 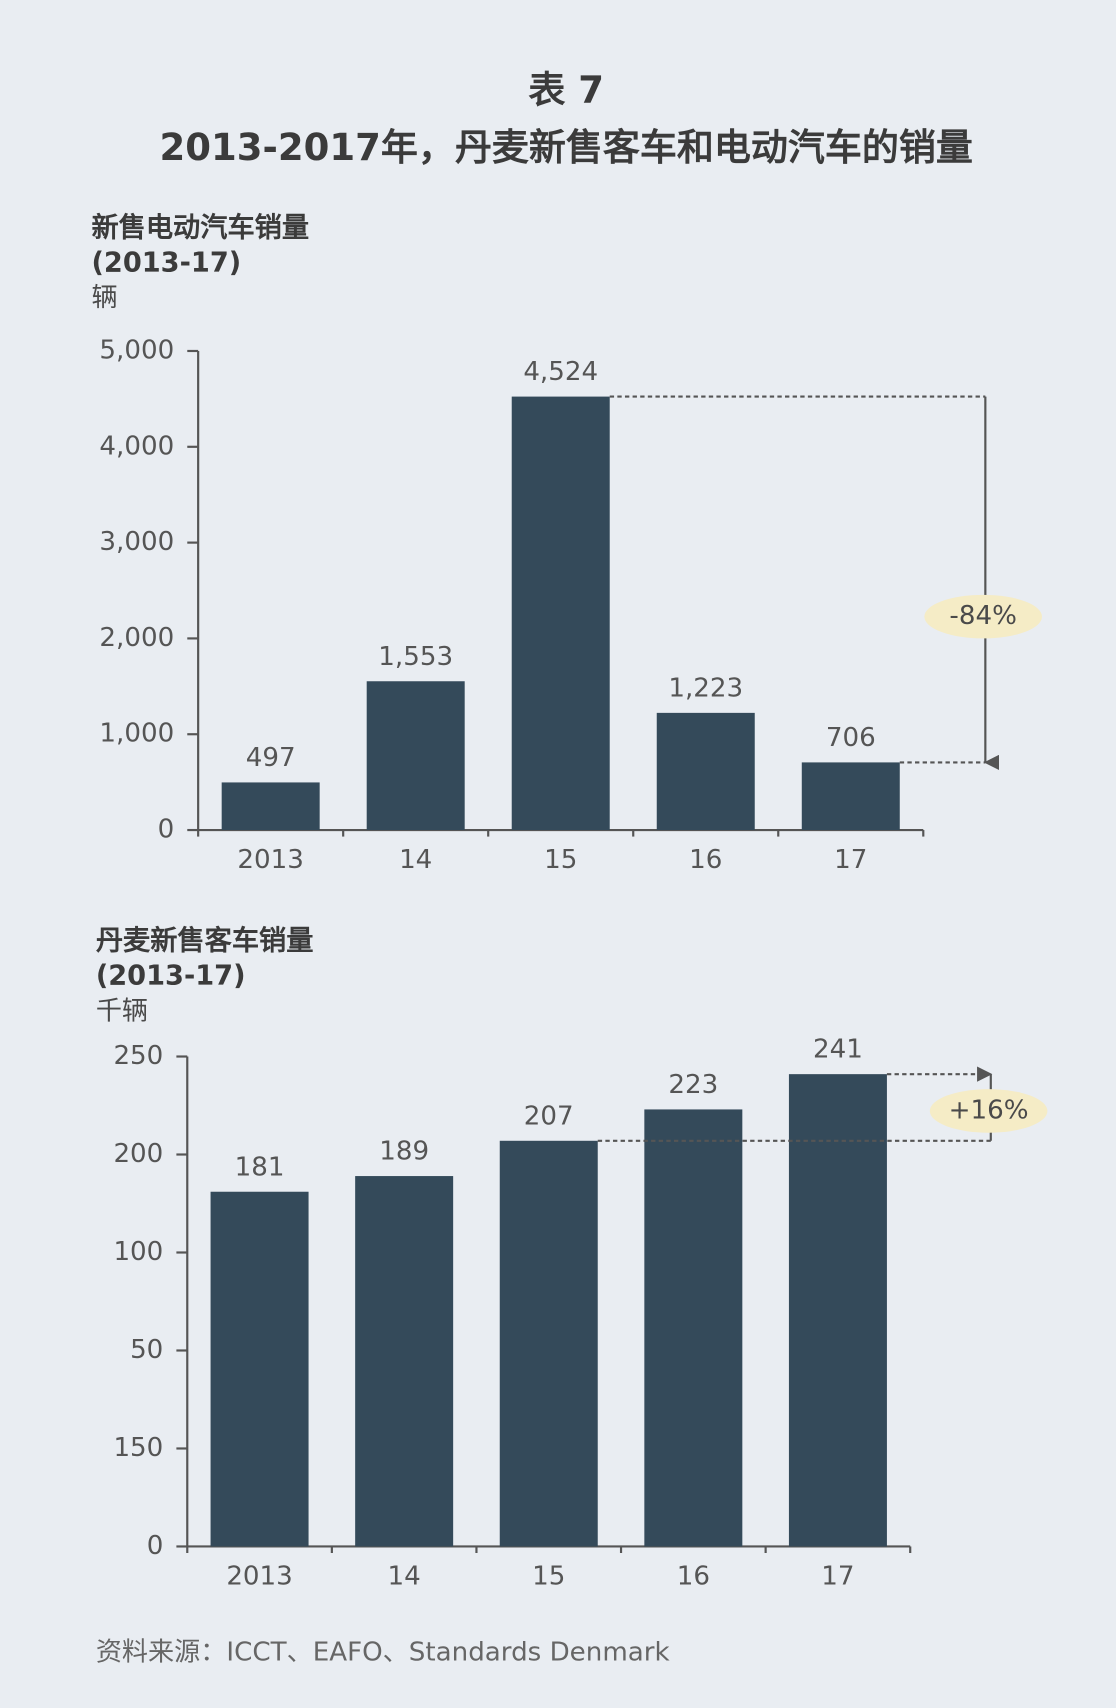 I want to click on y-tick-label: 5,000, so click(x=136, y=350).